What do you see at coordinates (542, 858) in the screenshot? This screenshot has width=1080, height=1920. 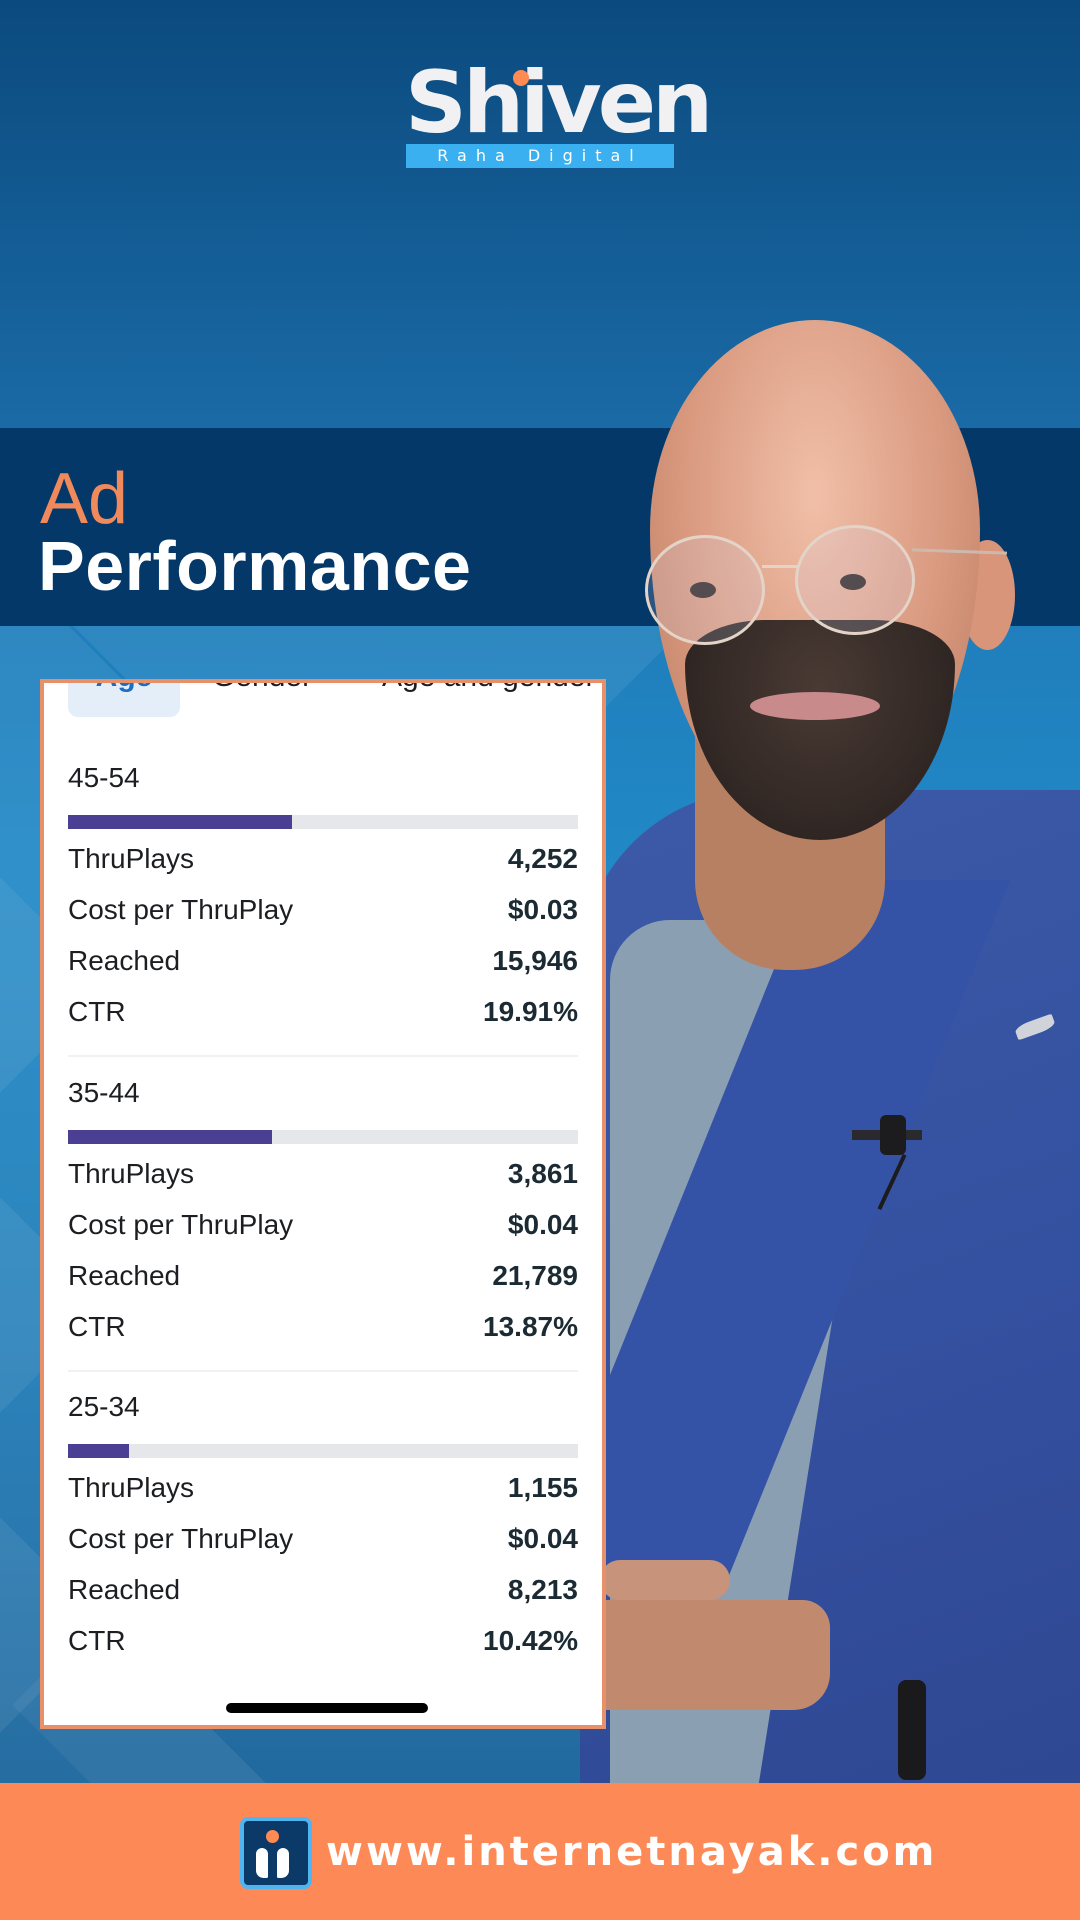 I see `metric-value: 4,252` at bounding box center [542, 858].